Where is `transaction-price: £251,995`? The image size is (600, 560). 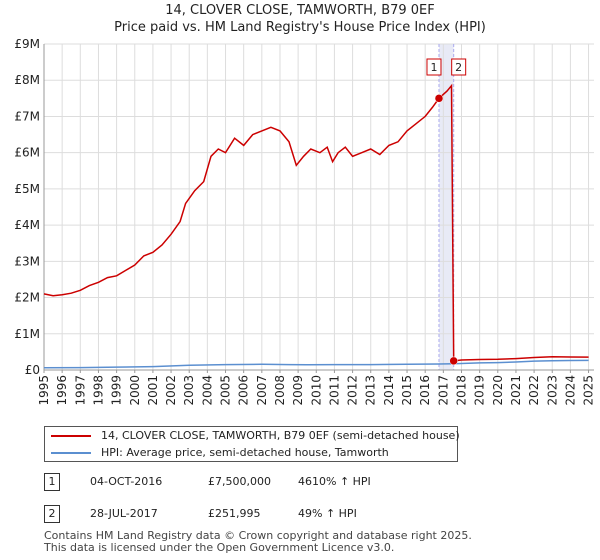 transaction-price: £251,995 is located at coordinates (234, 513).